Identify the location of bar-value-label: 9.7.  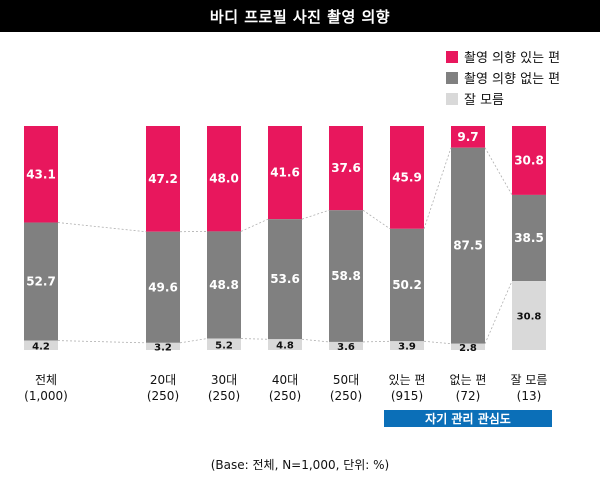
(467, 137).